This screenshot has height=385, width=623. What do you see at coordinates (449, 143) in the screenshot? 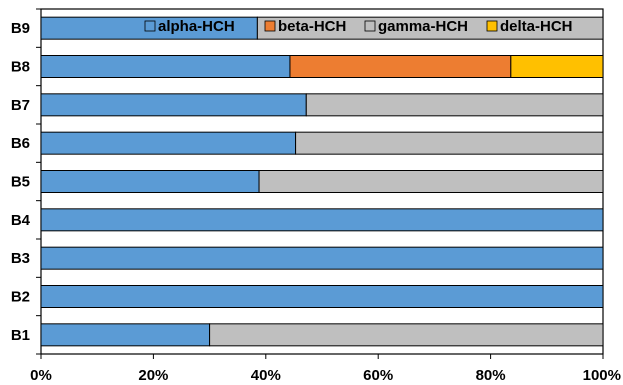
I see `bar-b6-gamma-hch` at bounding box center [449, 143].